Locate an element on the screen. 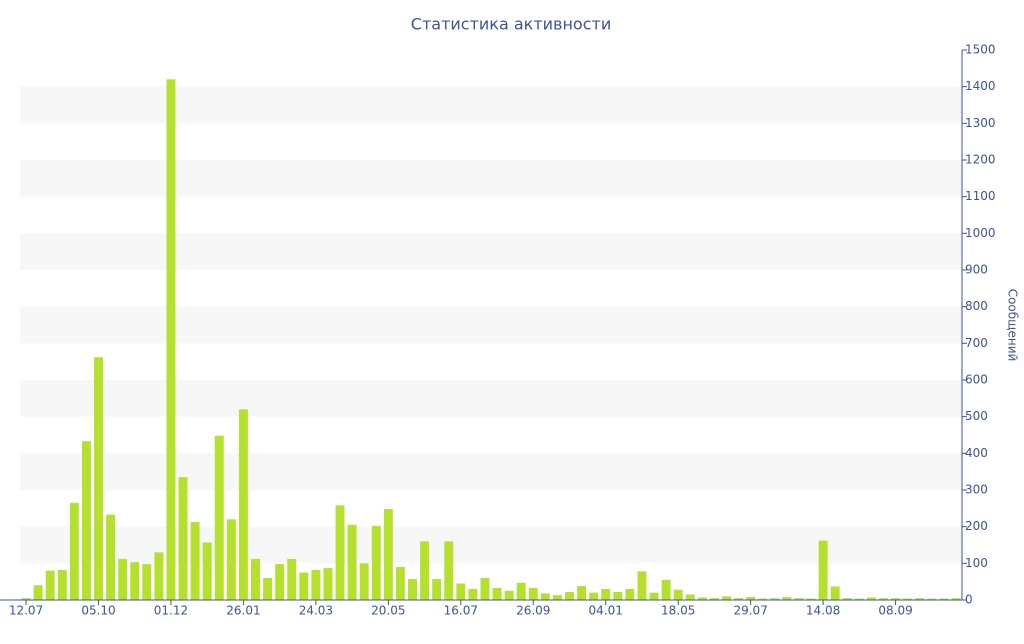 The width and height of the screenshot is (1024, 644). y-tick-label: 1400 is located at coordinates (980, 86).